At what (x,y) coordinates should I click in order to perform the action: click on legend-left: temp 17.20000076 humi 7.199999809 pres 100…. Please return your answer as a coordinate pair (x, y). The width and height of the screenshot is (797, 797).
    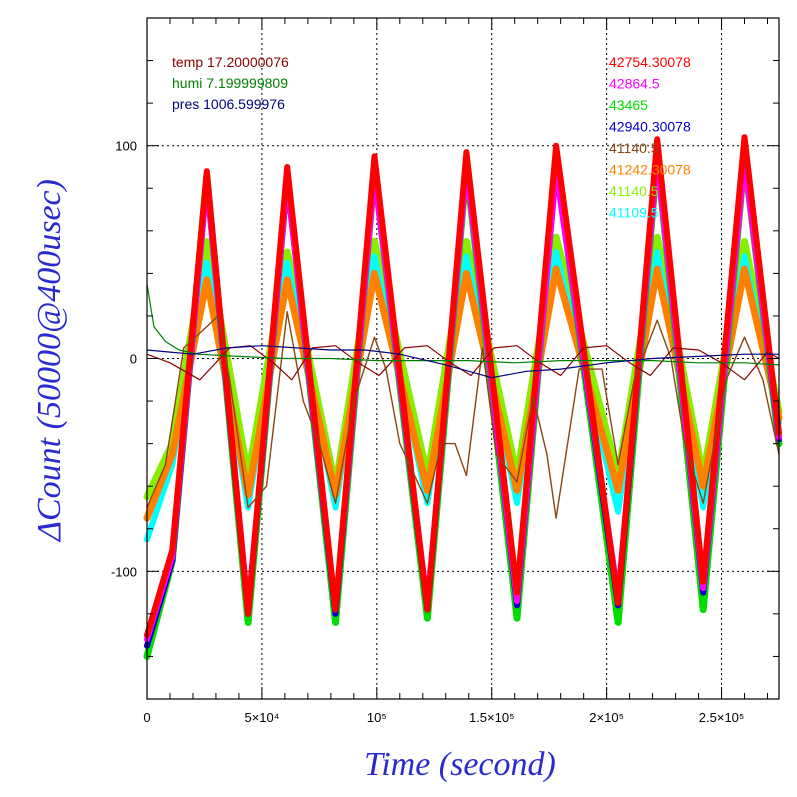
    Looking at the image, I should click on (230, 83).